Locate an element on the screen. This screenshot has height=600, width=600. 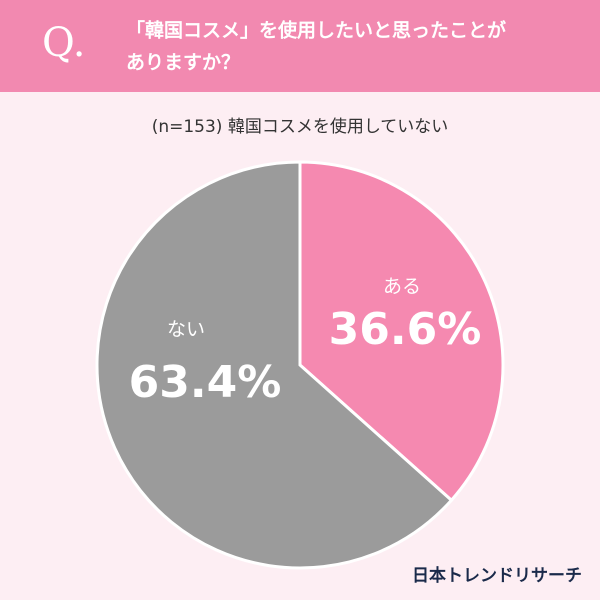
slice-value-label: 36.6% is located at coordinates (405, 329).